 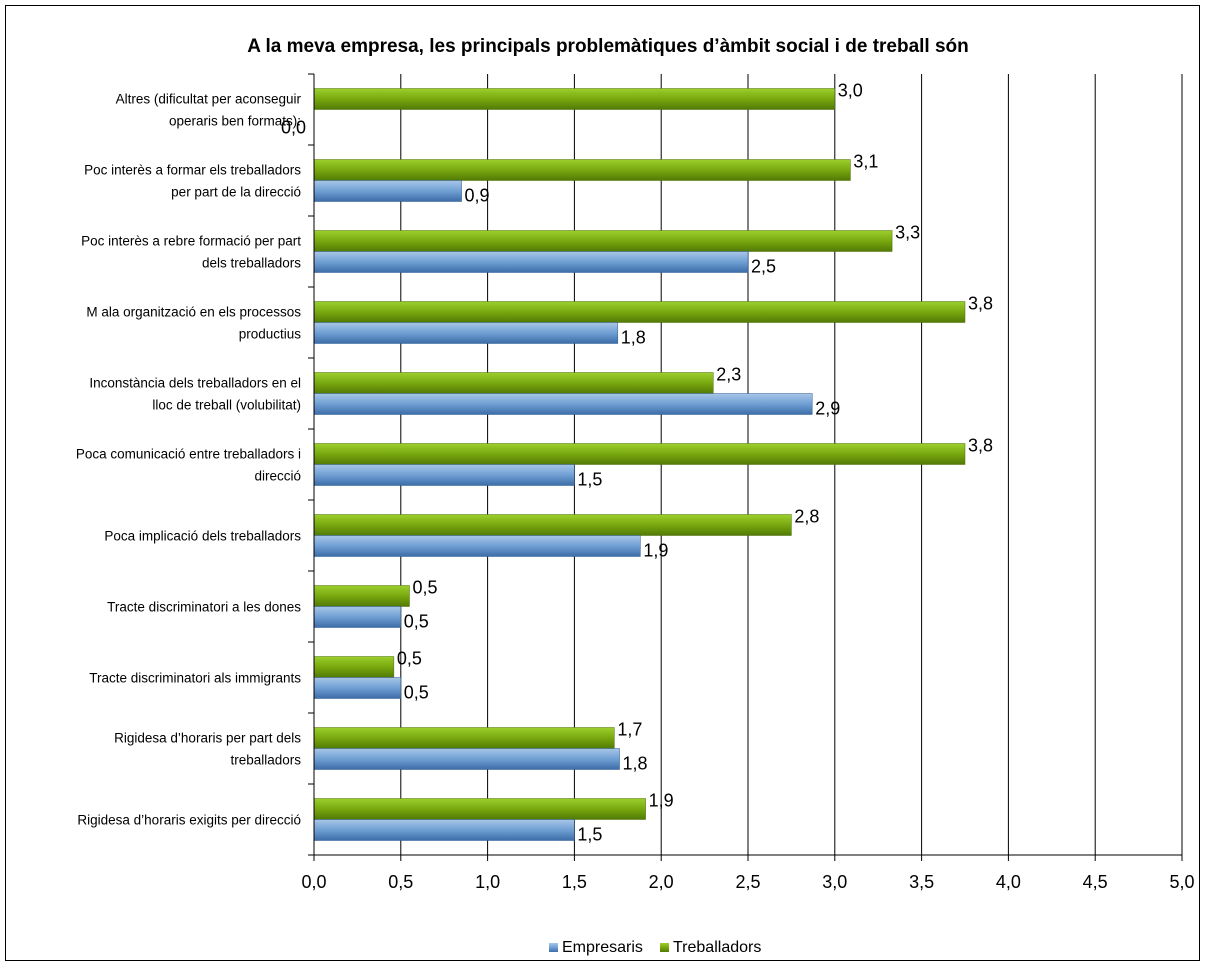 I want to click on category-label: Rigidesa d’horaris per part dels, so click(x=207, y=738).